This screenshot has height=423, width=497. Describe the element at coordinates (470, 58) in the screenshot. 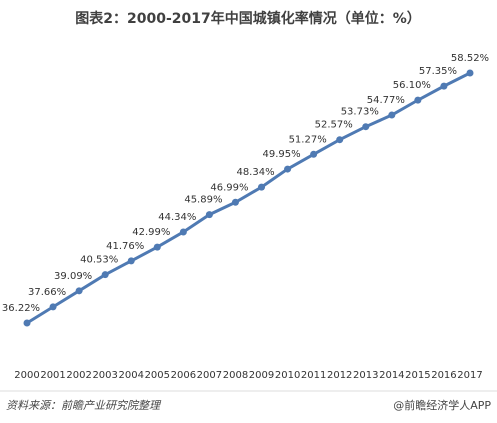

I see `data-label: 58.52%` at that location.